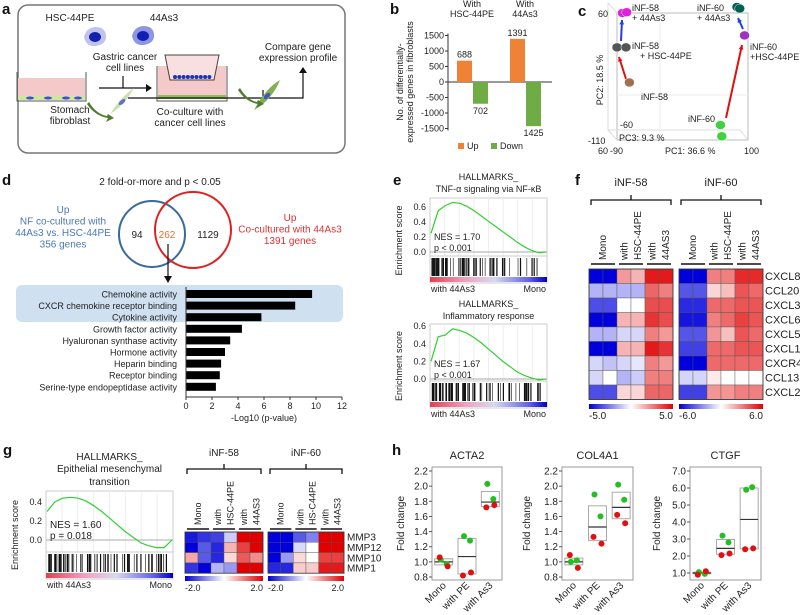 This screenshot has width=800, height=615. What do you see at coordinates (256, 588) in the screenshot?
I see `scale-max-label: 2.0` at bounding box center [256, 588].